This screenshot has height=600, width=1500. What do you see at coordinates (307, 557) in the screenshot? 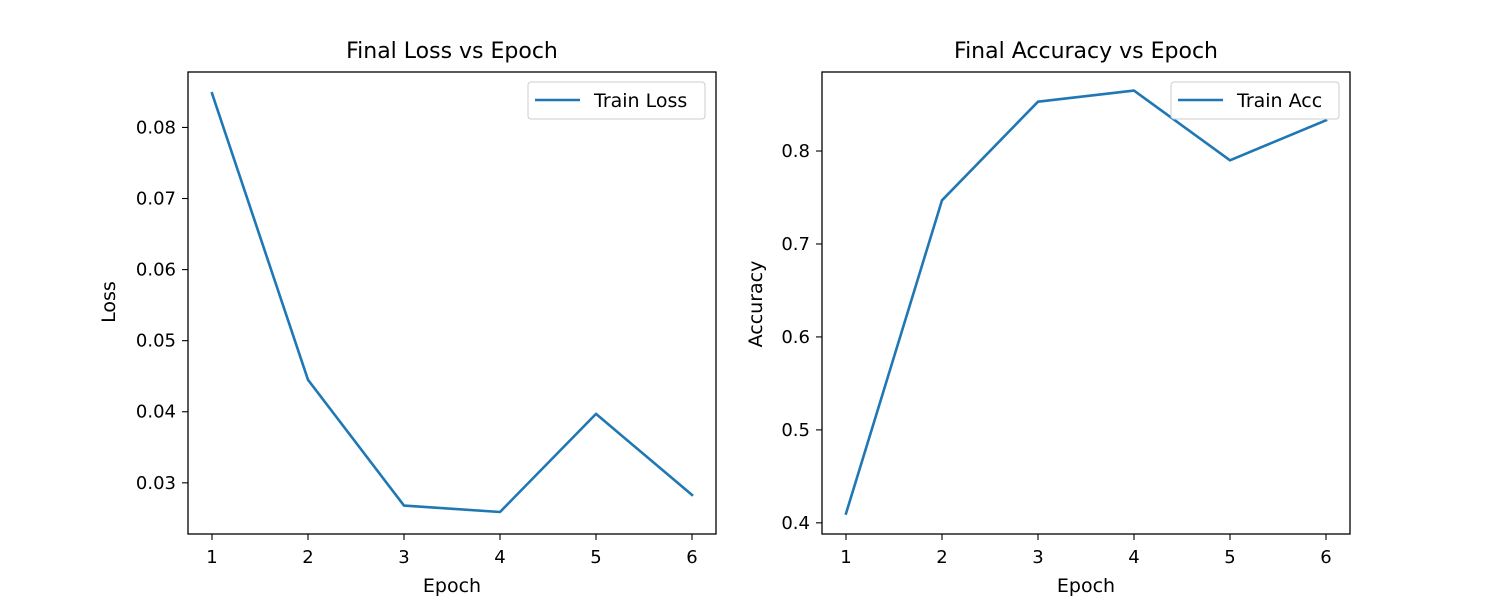
I see `loss-chart-xtick-label: 2` at bounding box center [307, 557].